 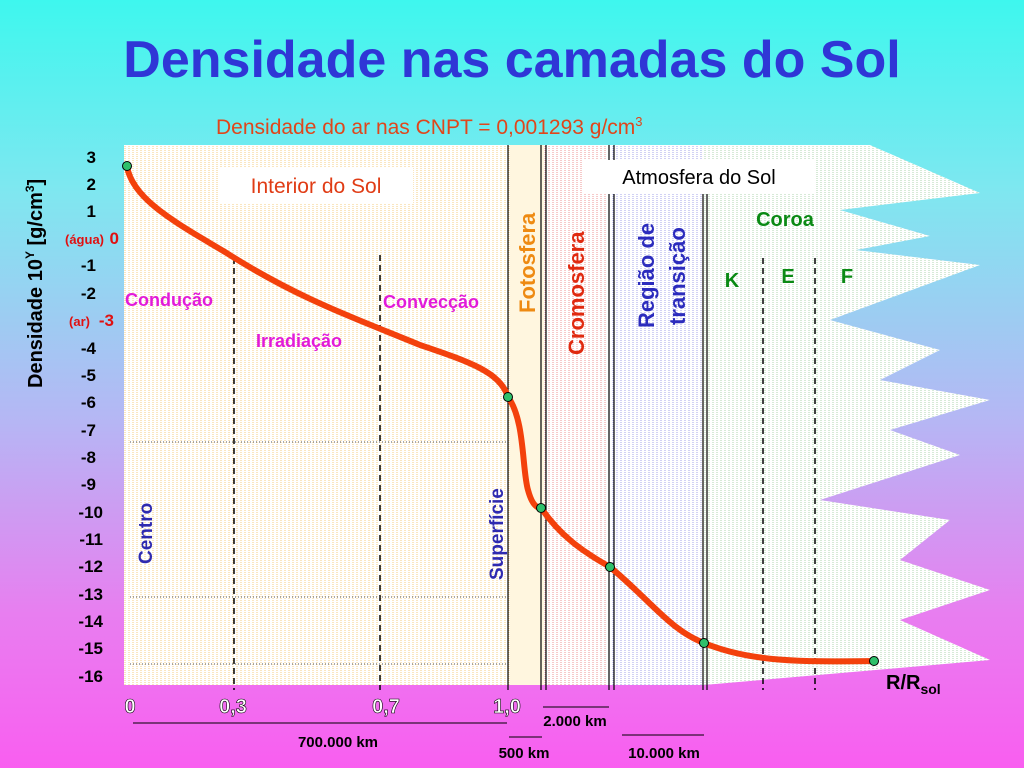 I want to click on ytick-m2: -2, so click(x=88, y=293).